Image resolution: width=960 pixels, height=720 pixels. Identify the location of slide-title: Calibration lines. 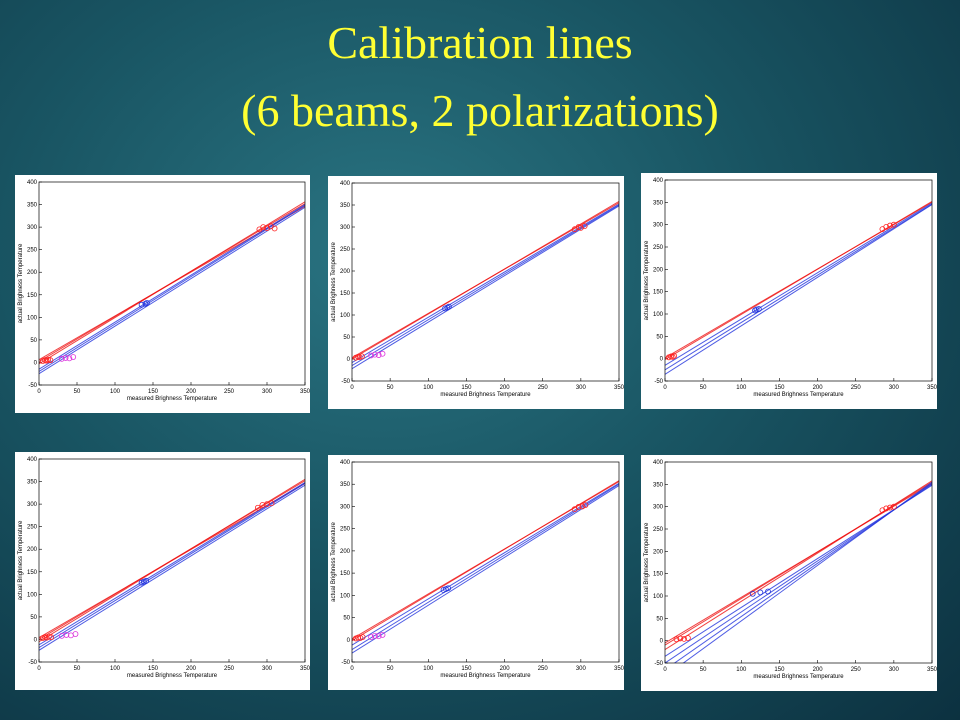
(480, 42).